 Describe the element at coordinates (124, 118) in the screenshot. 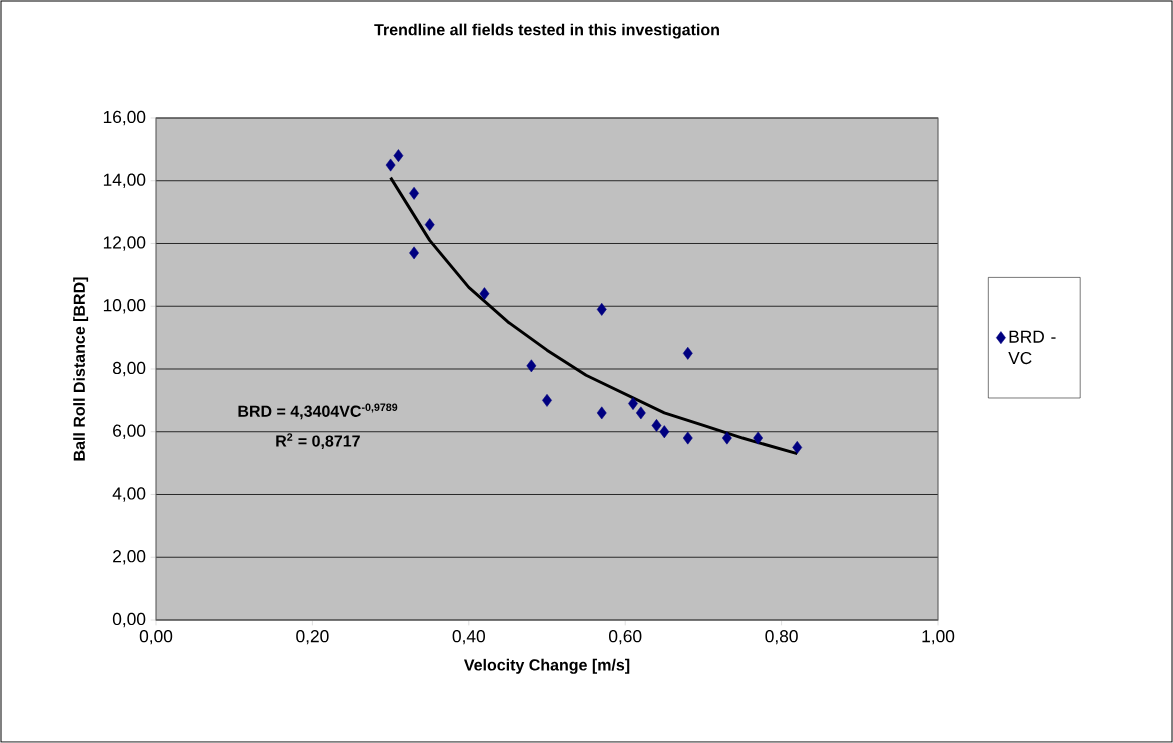

I see `y-tick-label: 16,00` at that location.